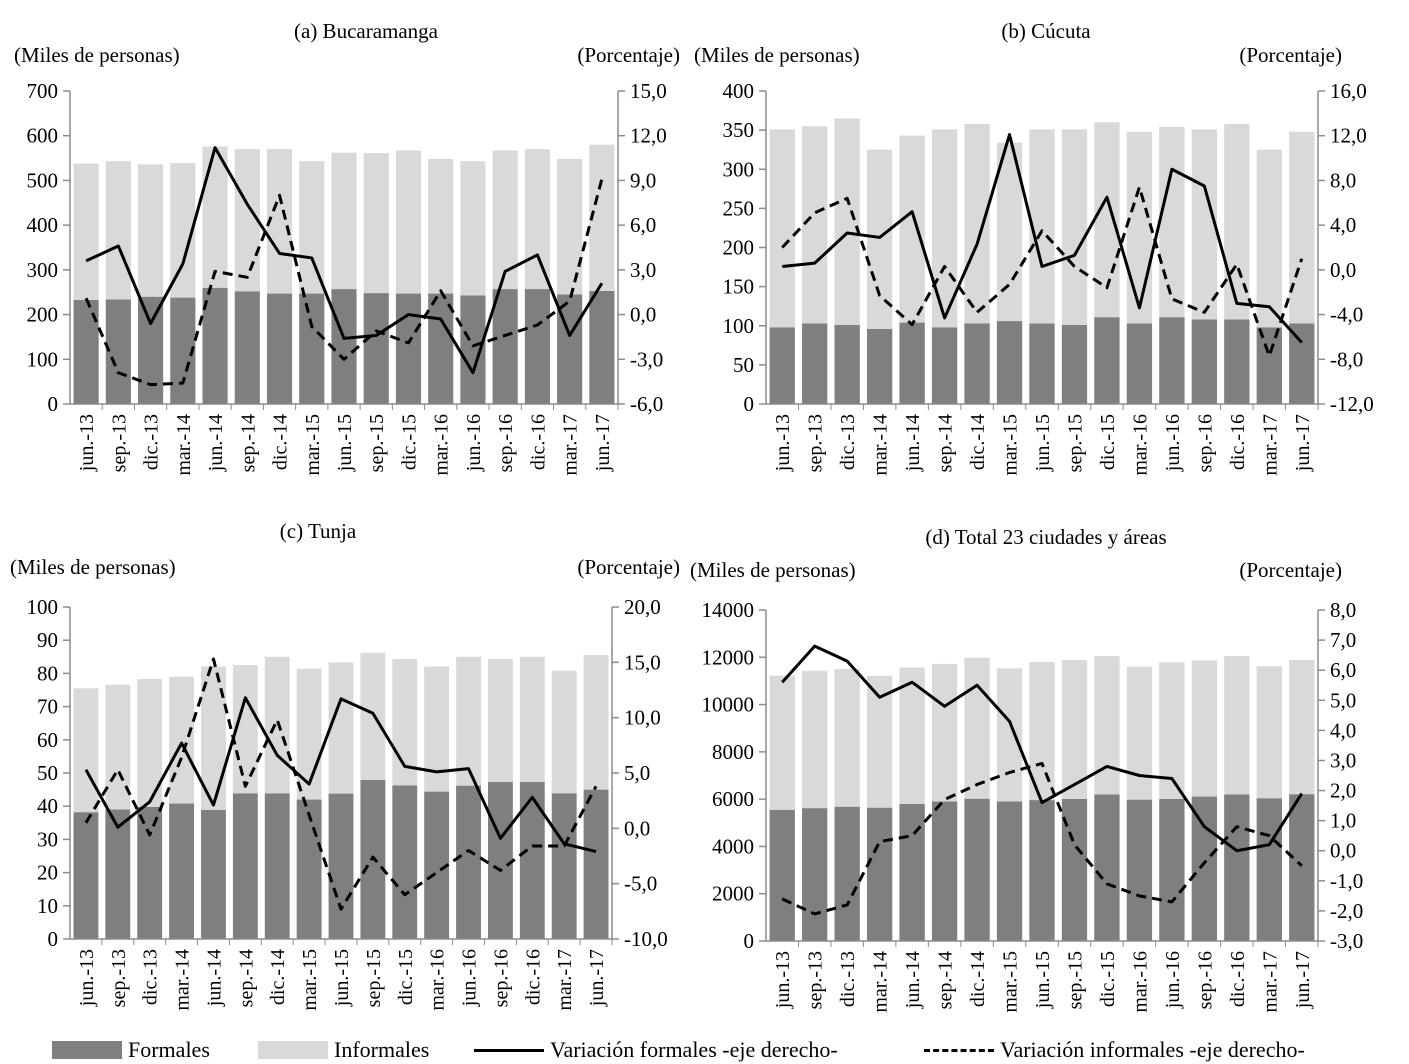  What do you see at coordinates (183, 980) in the screenshot?
I see `x-tick-label: mar.-14` at bounding box center [183, 980].